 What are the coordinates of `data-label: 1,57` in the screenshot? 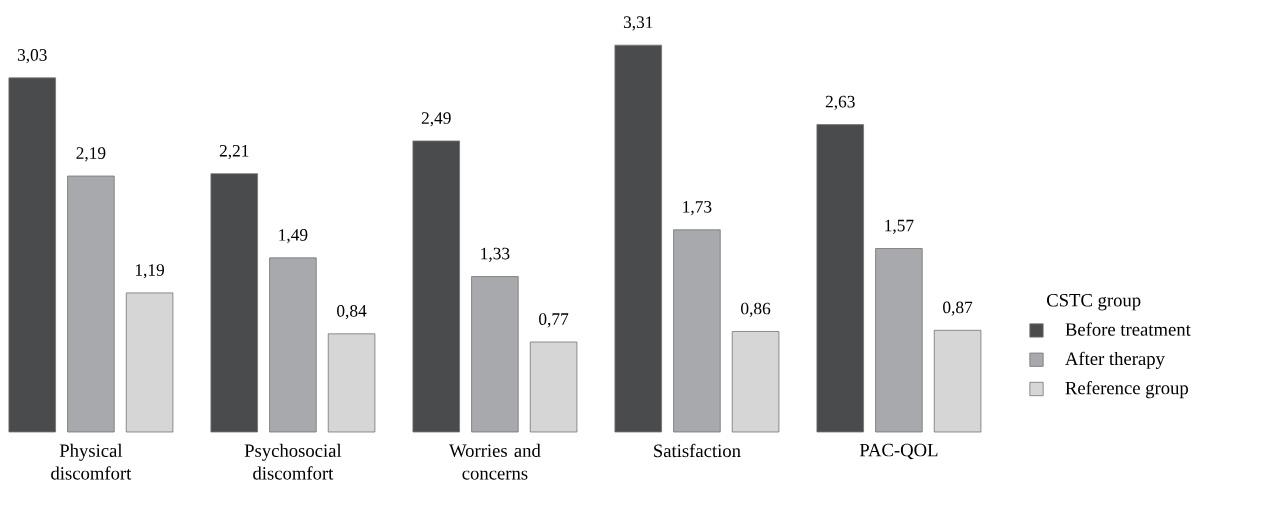 It's located at (899, 226).